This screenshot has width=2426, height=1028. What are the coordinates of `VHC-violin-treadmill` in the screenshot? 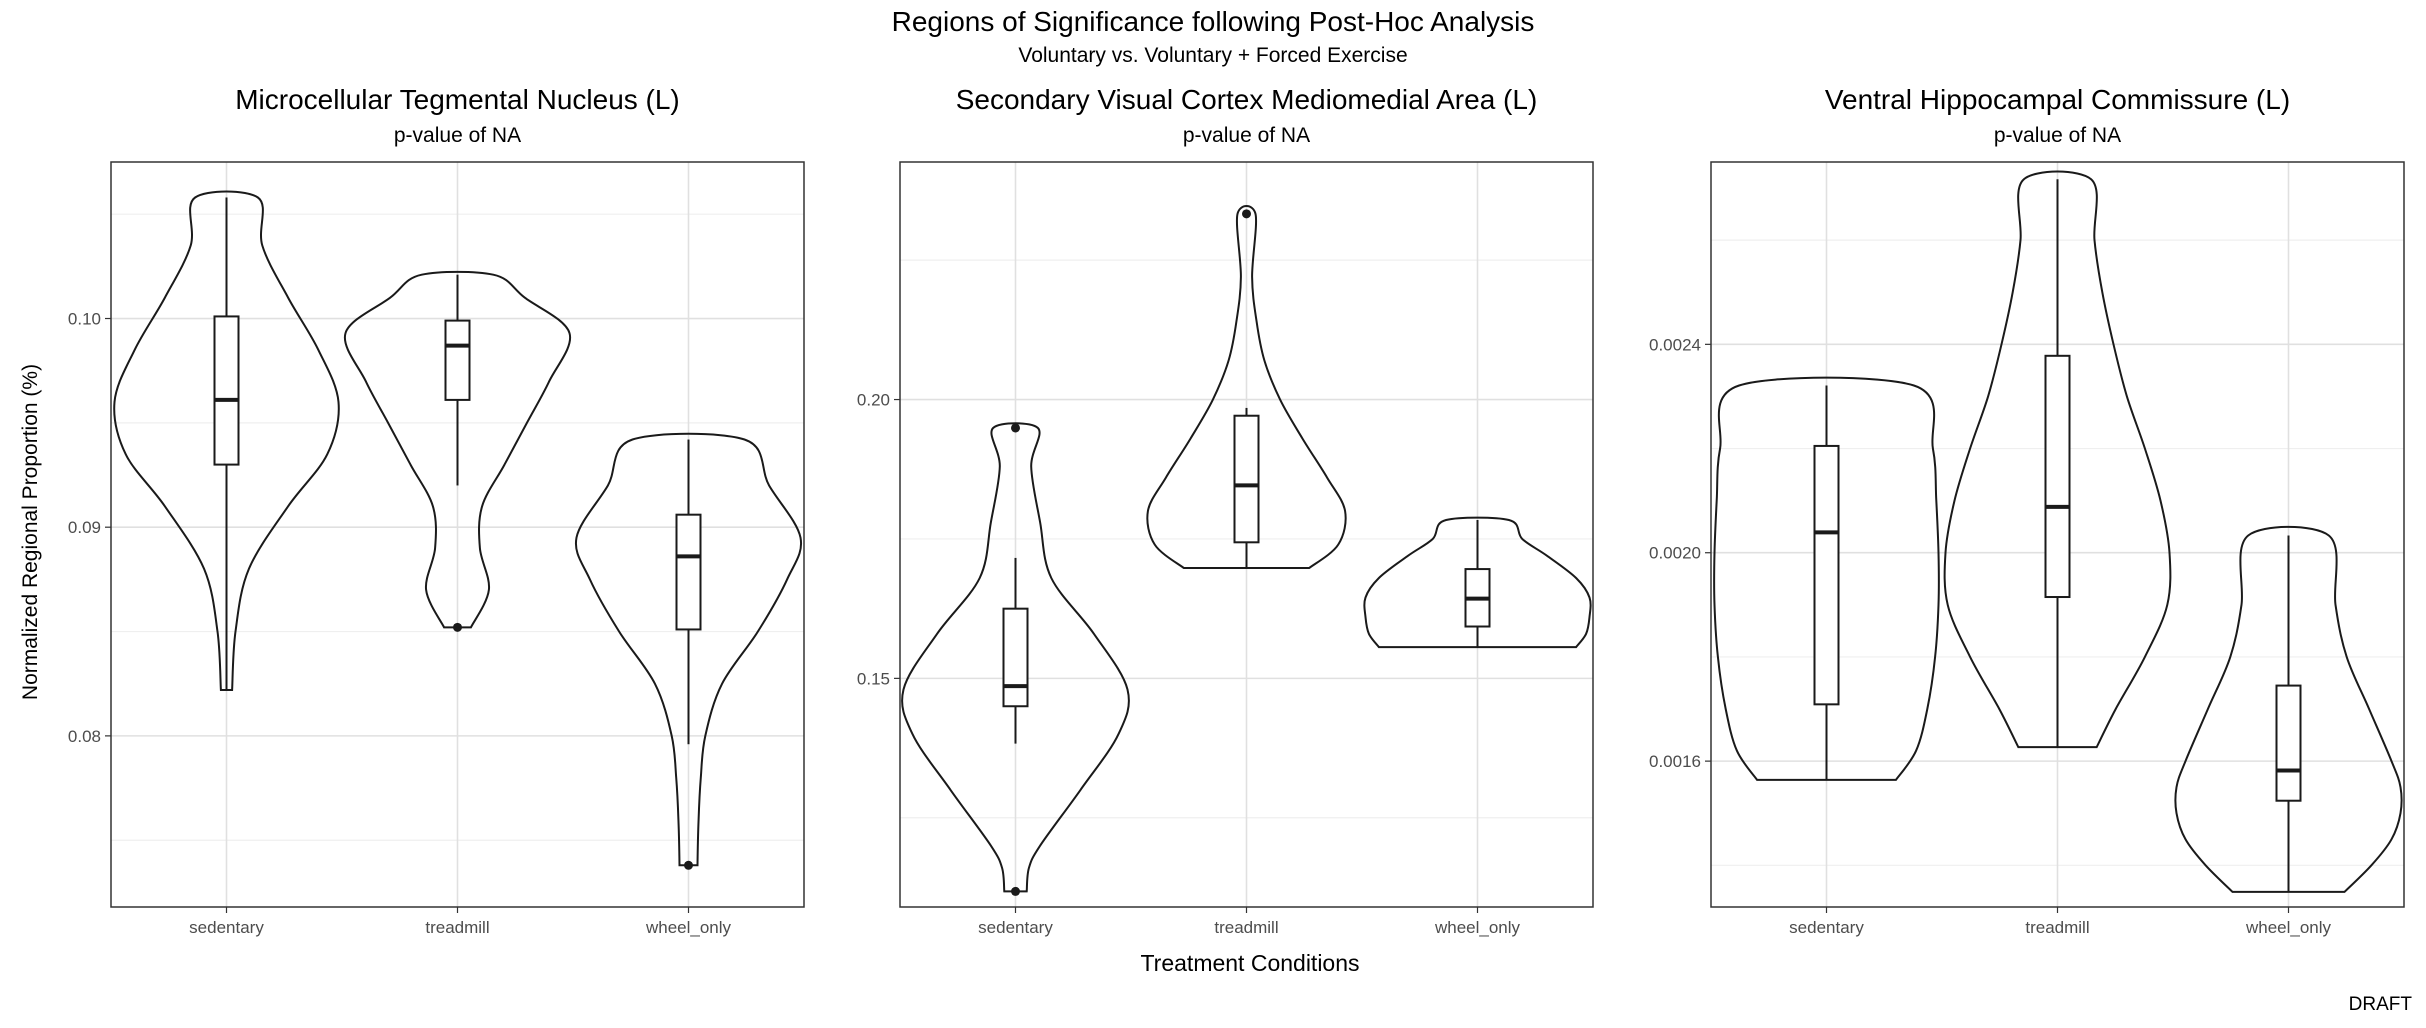 It's located at (2057, 459).